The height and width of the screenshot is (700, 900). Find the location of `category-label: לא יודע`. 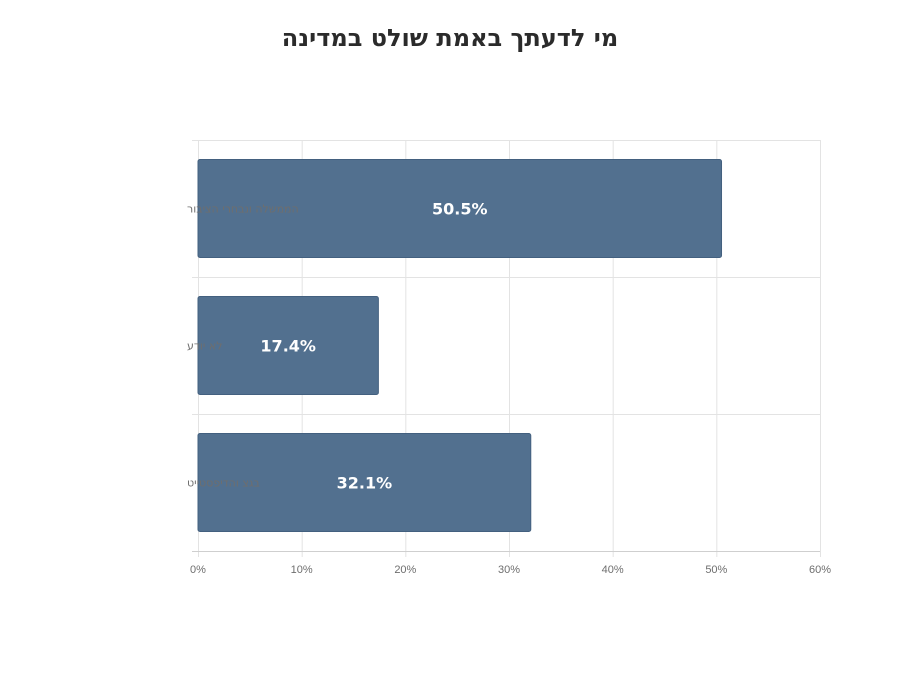

category-label: לא יודע is located at coordinates (204, 346).